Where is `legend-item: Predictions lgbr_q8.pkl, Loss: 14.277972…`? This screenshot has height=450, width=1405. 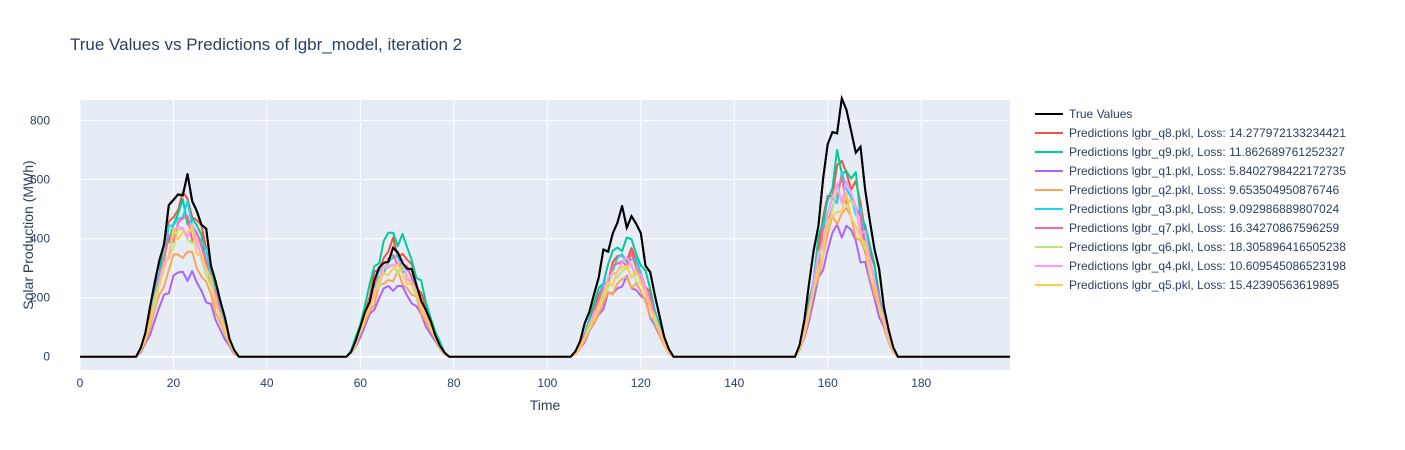
legend-item: Predictions lgbr_q8.pkl, Loss: 14.277972… is located at coordinates (1190, 133).